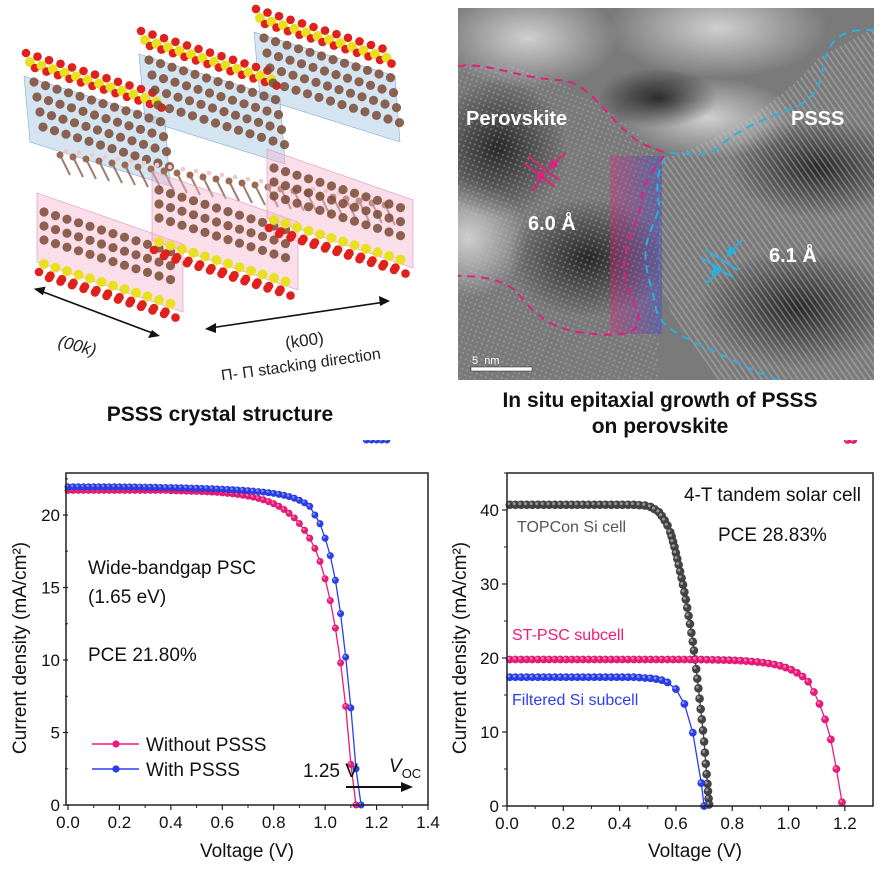 The image size is (880, 885). What do you see at coordinates (110, 252) in the screenshot?
I see `lattice-plane-lower` at bounding box center [110, 252].